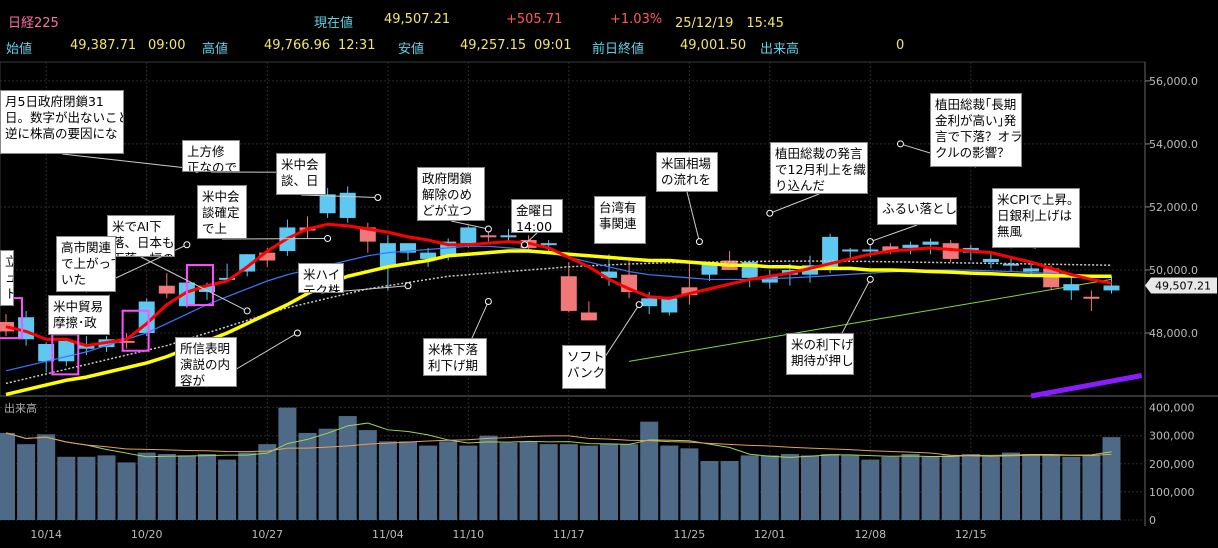 This screenshot has height=548, width=1218. I want to click on date-tick-label: 11/17, so click(569, 534).